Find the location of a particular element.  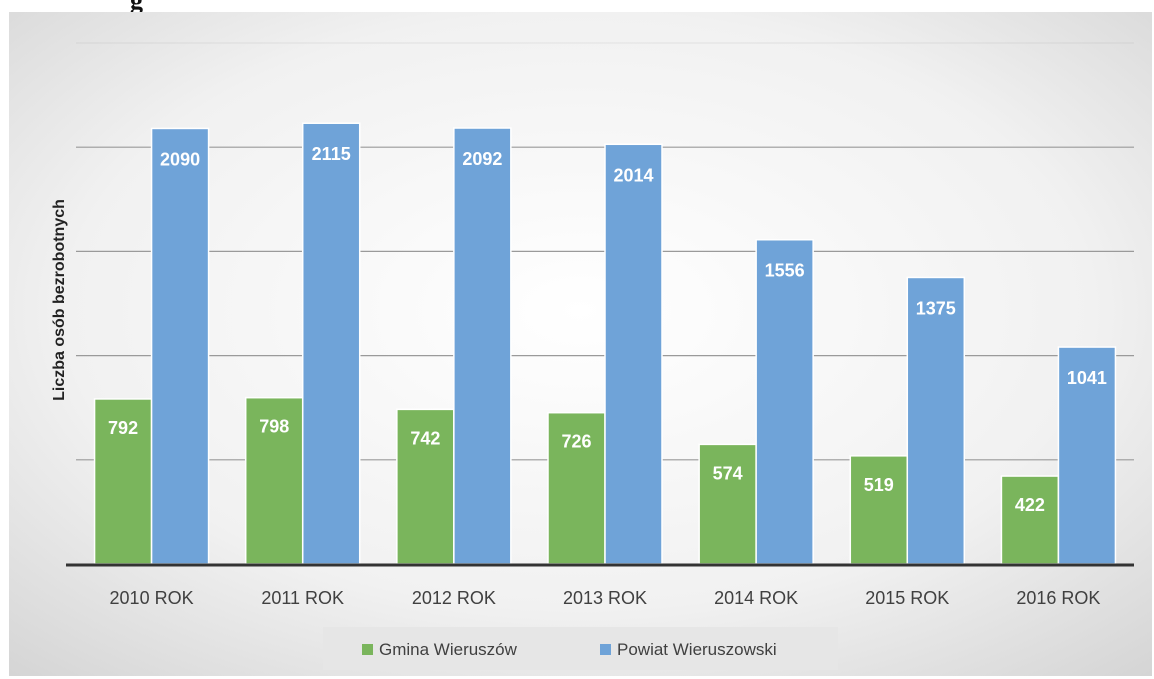

data-label: 2115 is located at coordinates (331, 154).